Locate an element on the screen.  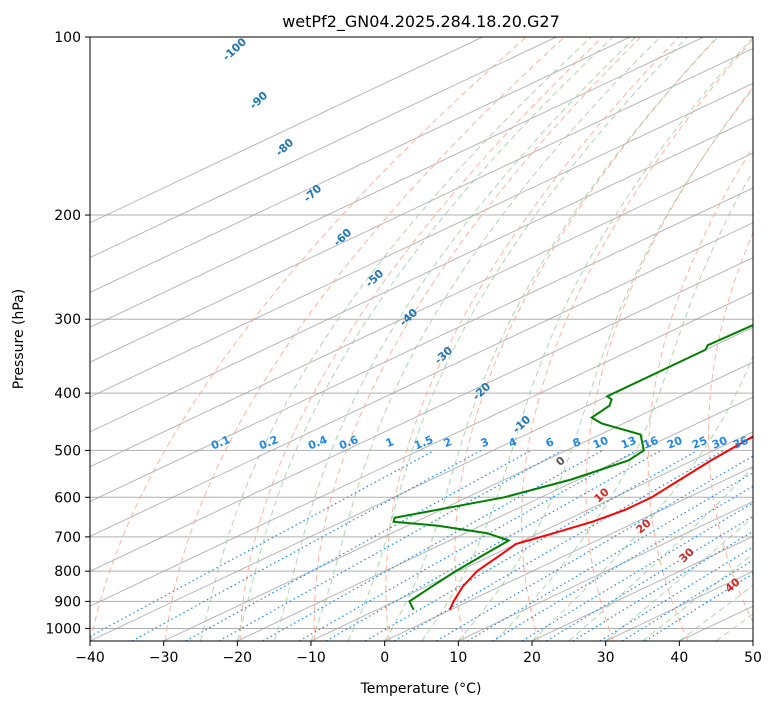
isotherm-label: -30 is located at coordinates (444, 355).